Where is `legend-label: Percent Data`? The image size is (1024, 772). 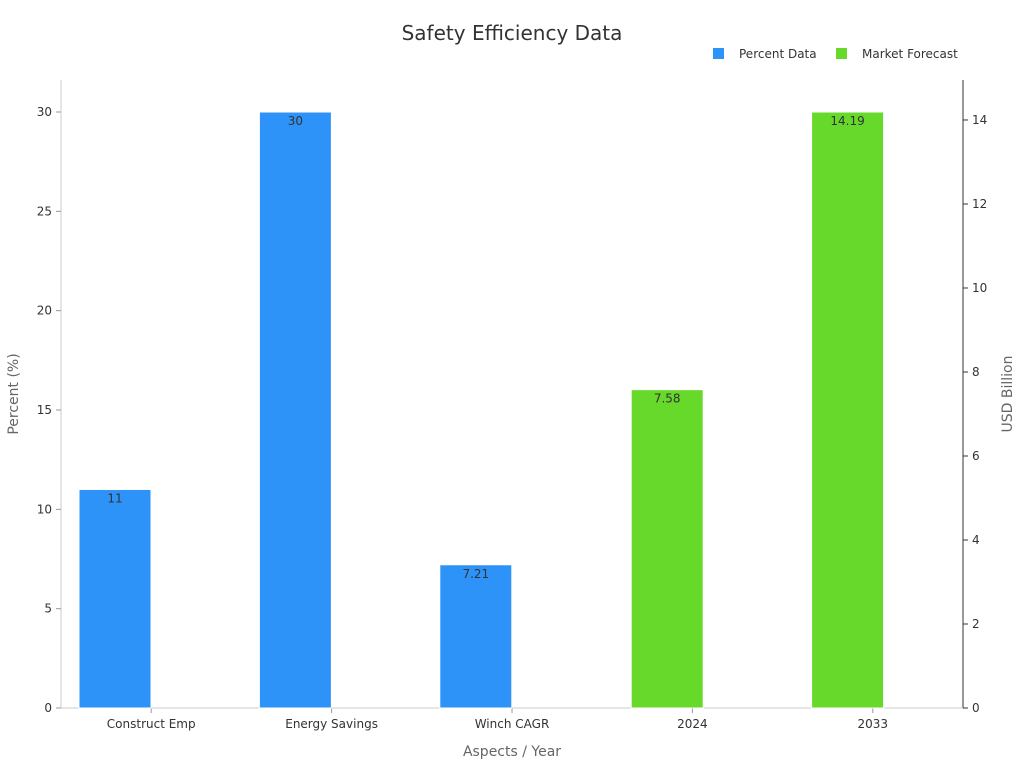
legend-label: Percent Data is located at coordinates (778, 54).